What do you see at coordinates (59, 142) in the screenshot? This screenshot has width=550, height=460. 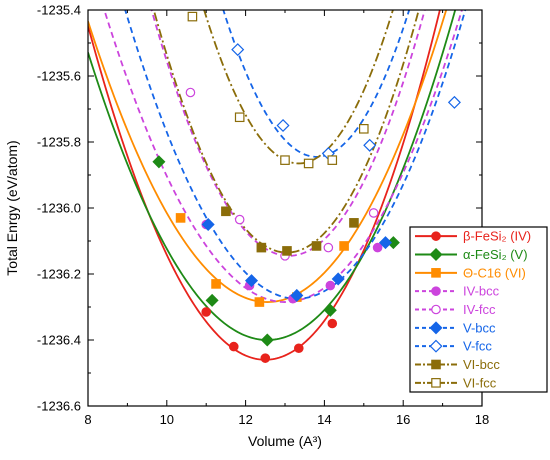 I see `y-tick-label: -1235.8` at bounding box center [59, 142].